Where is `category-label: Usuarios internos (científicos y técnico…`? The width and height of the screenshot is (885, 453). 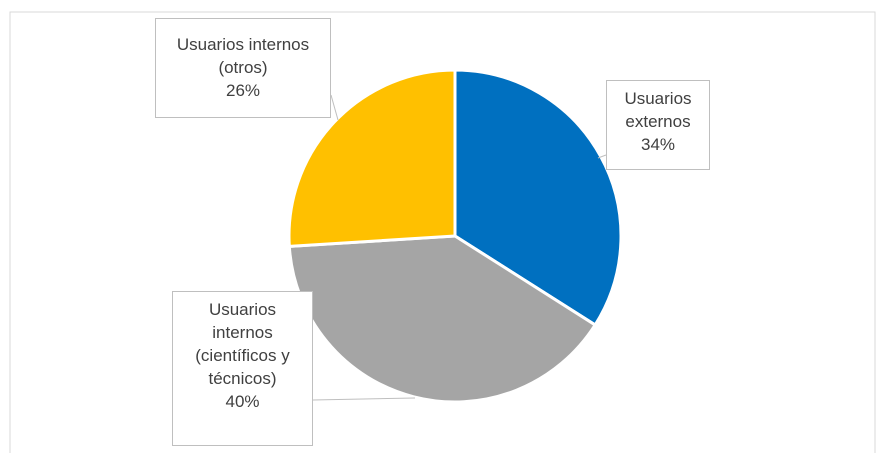 category-label: Usuarios internos (científicos y técnico… is located at coordinates (242, 344).